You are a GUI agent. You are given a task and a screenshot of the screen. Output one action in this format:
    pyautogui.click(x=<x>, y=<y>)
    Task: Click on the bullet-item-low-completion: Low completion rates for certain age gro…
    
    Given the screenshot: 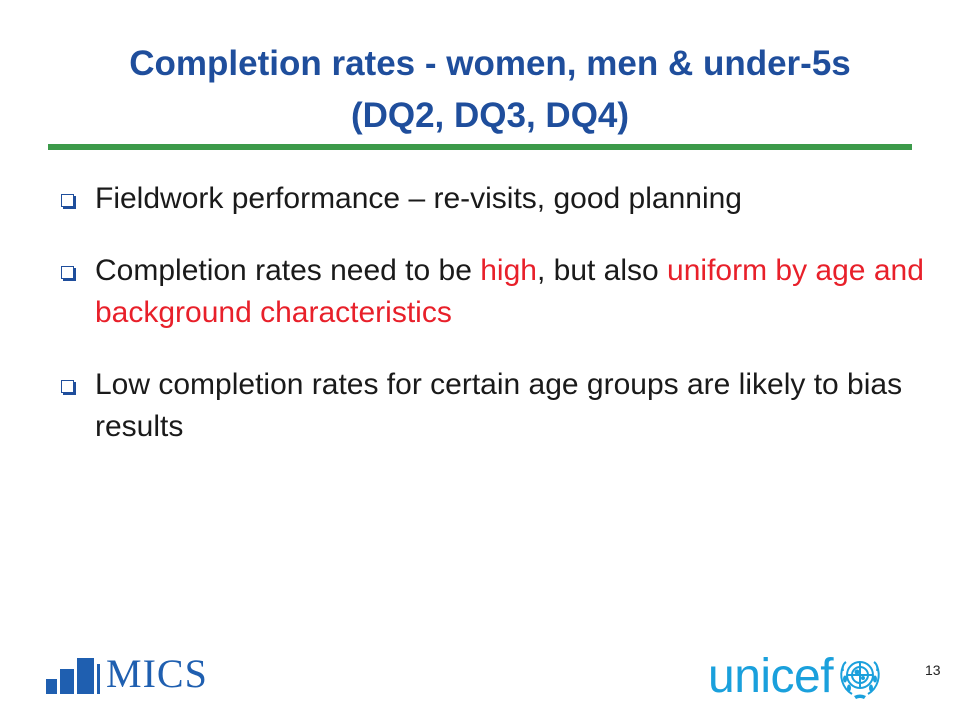 What is the action you would take?
    pyautogui.click(x=498, y=406)
    